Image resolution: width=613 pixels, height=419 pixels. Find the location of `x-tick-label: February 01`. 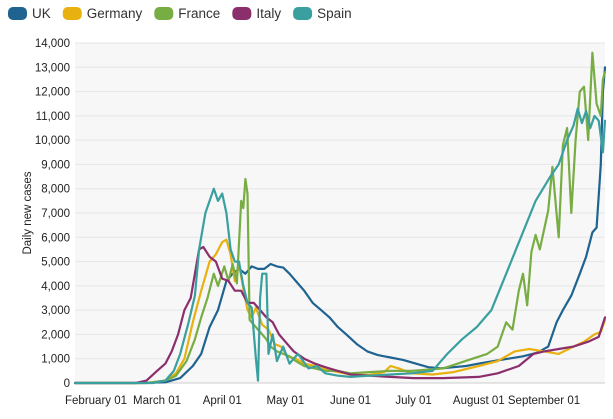

x-tick-label: February 01 is located at coordinates (96, 401).